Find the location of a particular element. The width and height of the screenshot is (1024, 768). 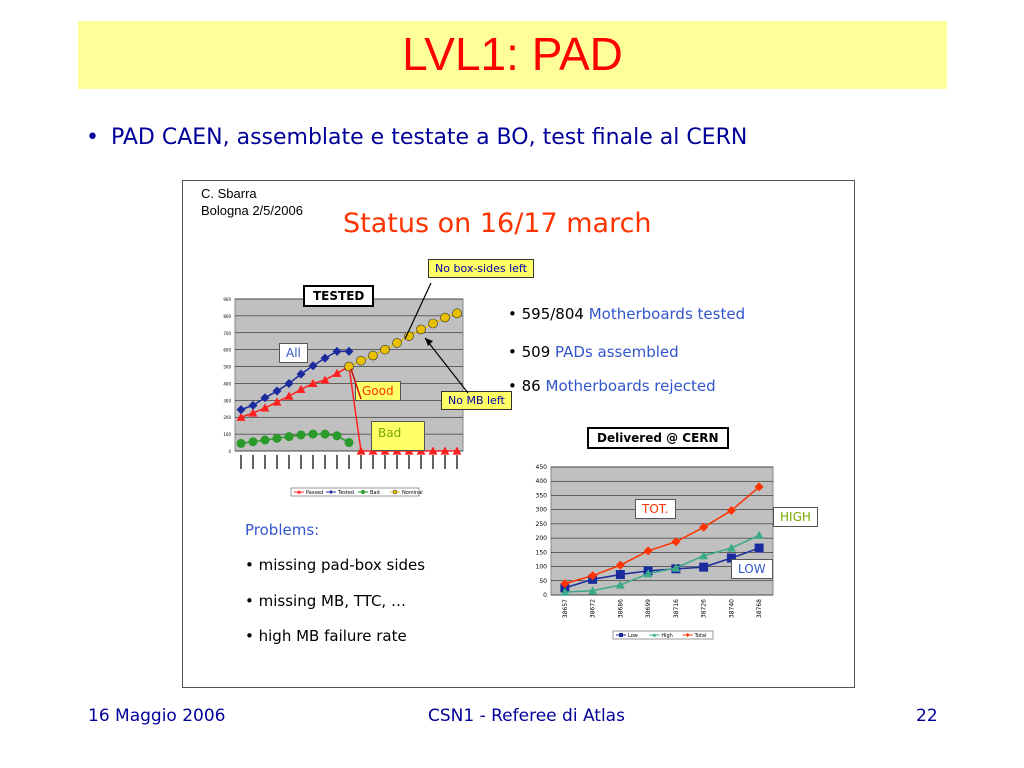

legend-label: High is located at coordinates (667, 636).